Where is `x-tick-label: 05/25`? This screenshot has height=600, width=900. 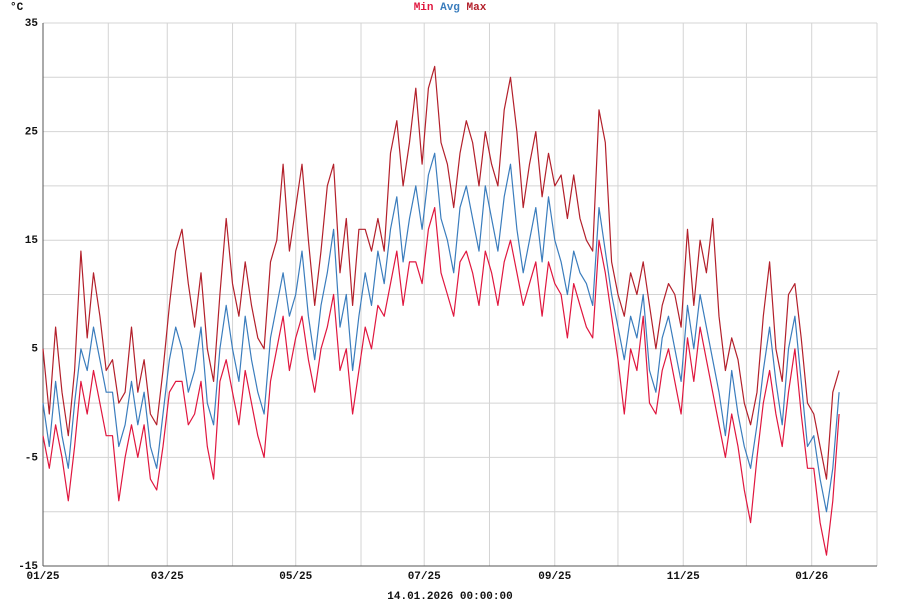
x-tick-label: 05/25 is located at coordinates (295, 577).